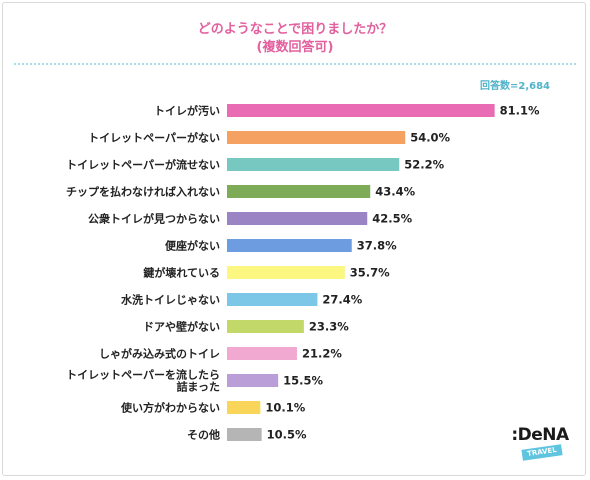 This screenshot has width=590, height=480. I want to click on value-label-2: 52.2%, so click(424, 165).